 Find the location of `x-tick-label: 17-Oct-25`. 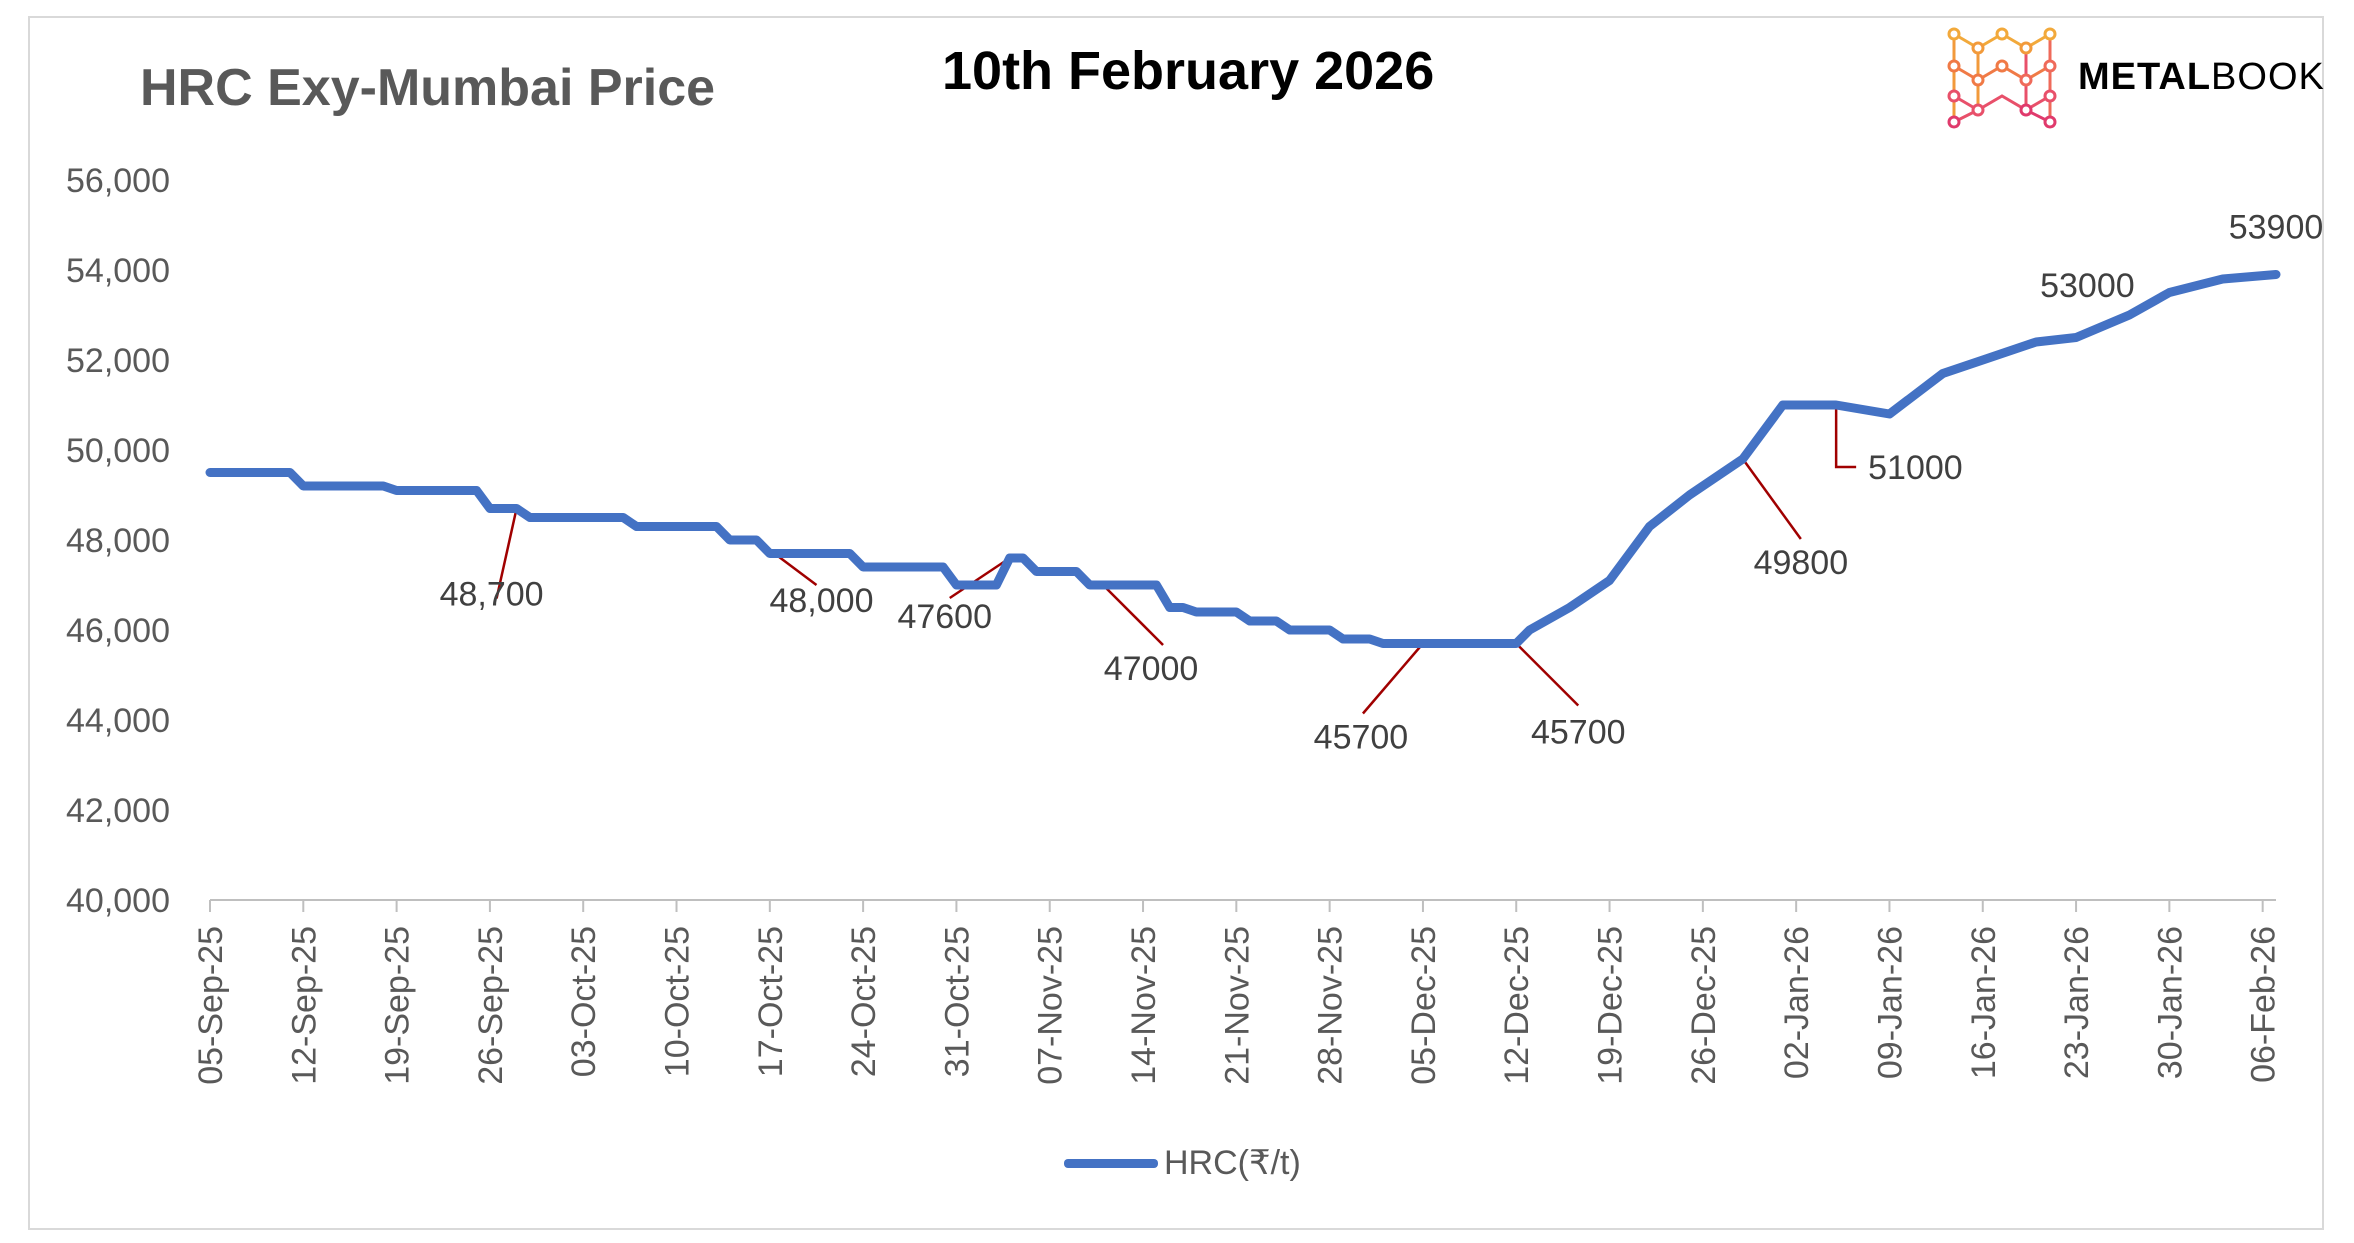

x-tick-label: 17-Oct-25 is located at coordinates (771, 1001).